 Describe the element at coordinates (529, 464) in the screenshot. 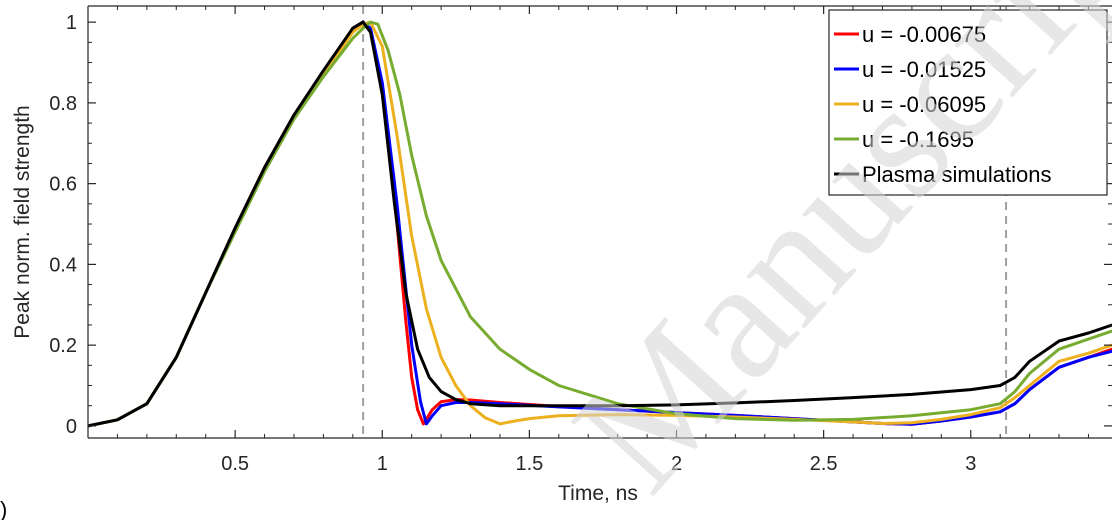

I see `x-tick-label: 1.5` at that location.